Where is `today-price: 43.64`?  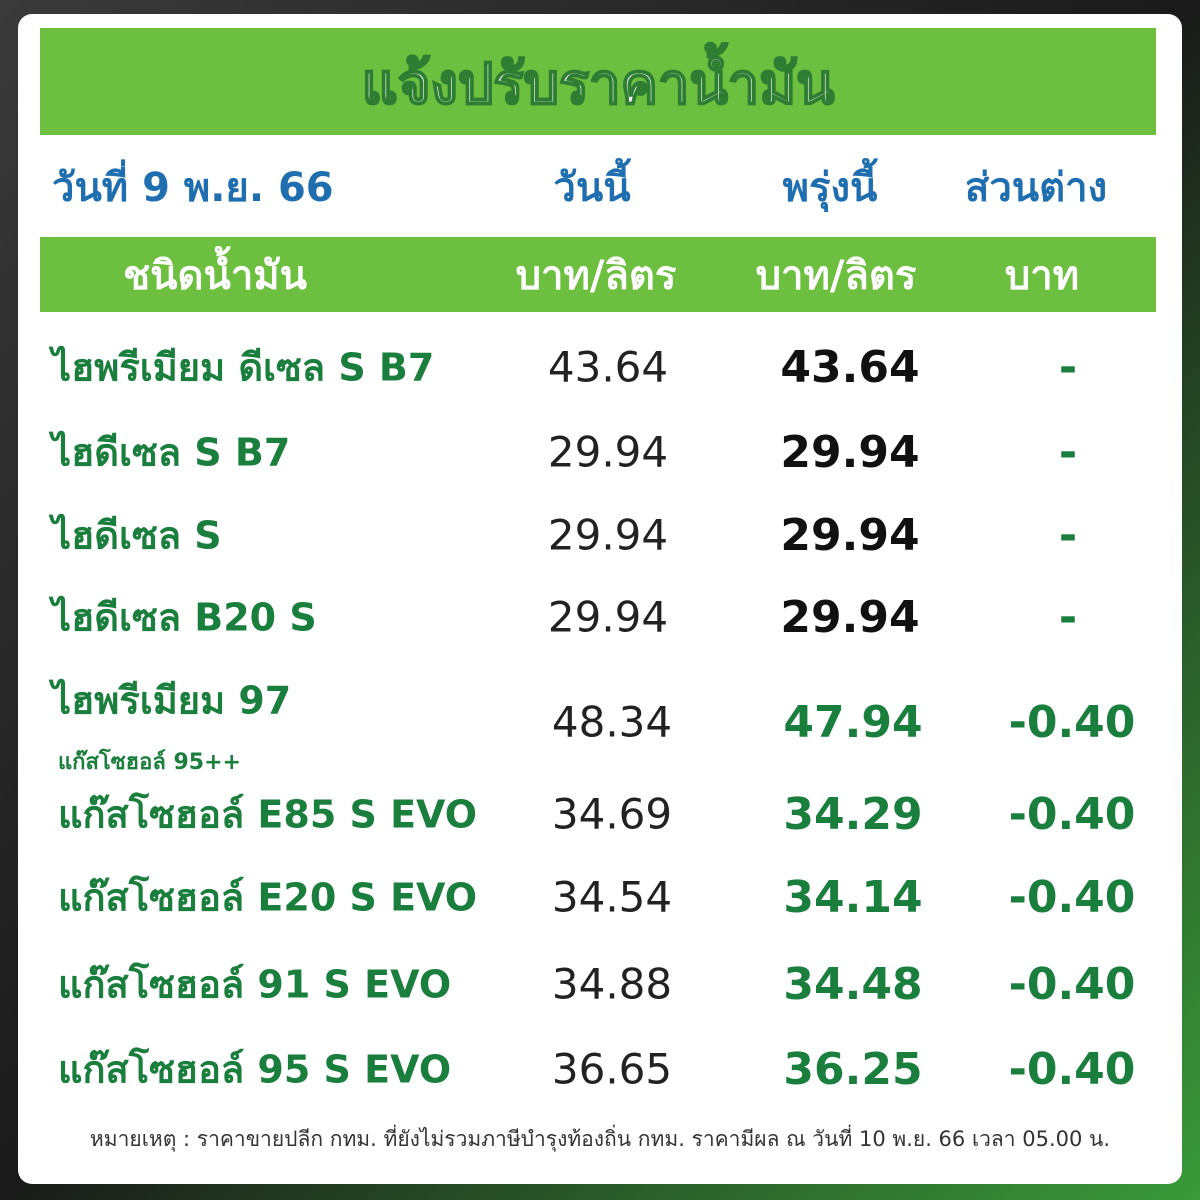 today-price: 43.64 is located at coordinates (608, 367).